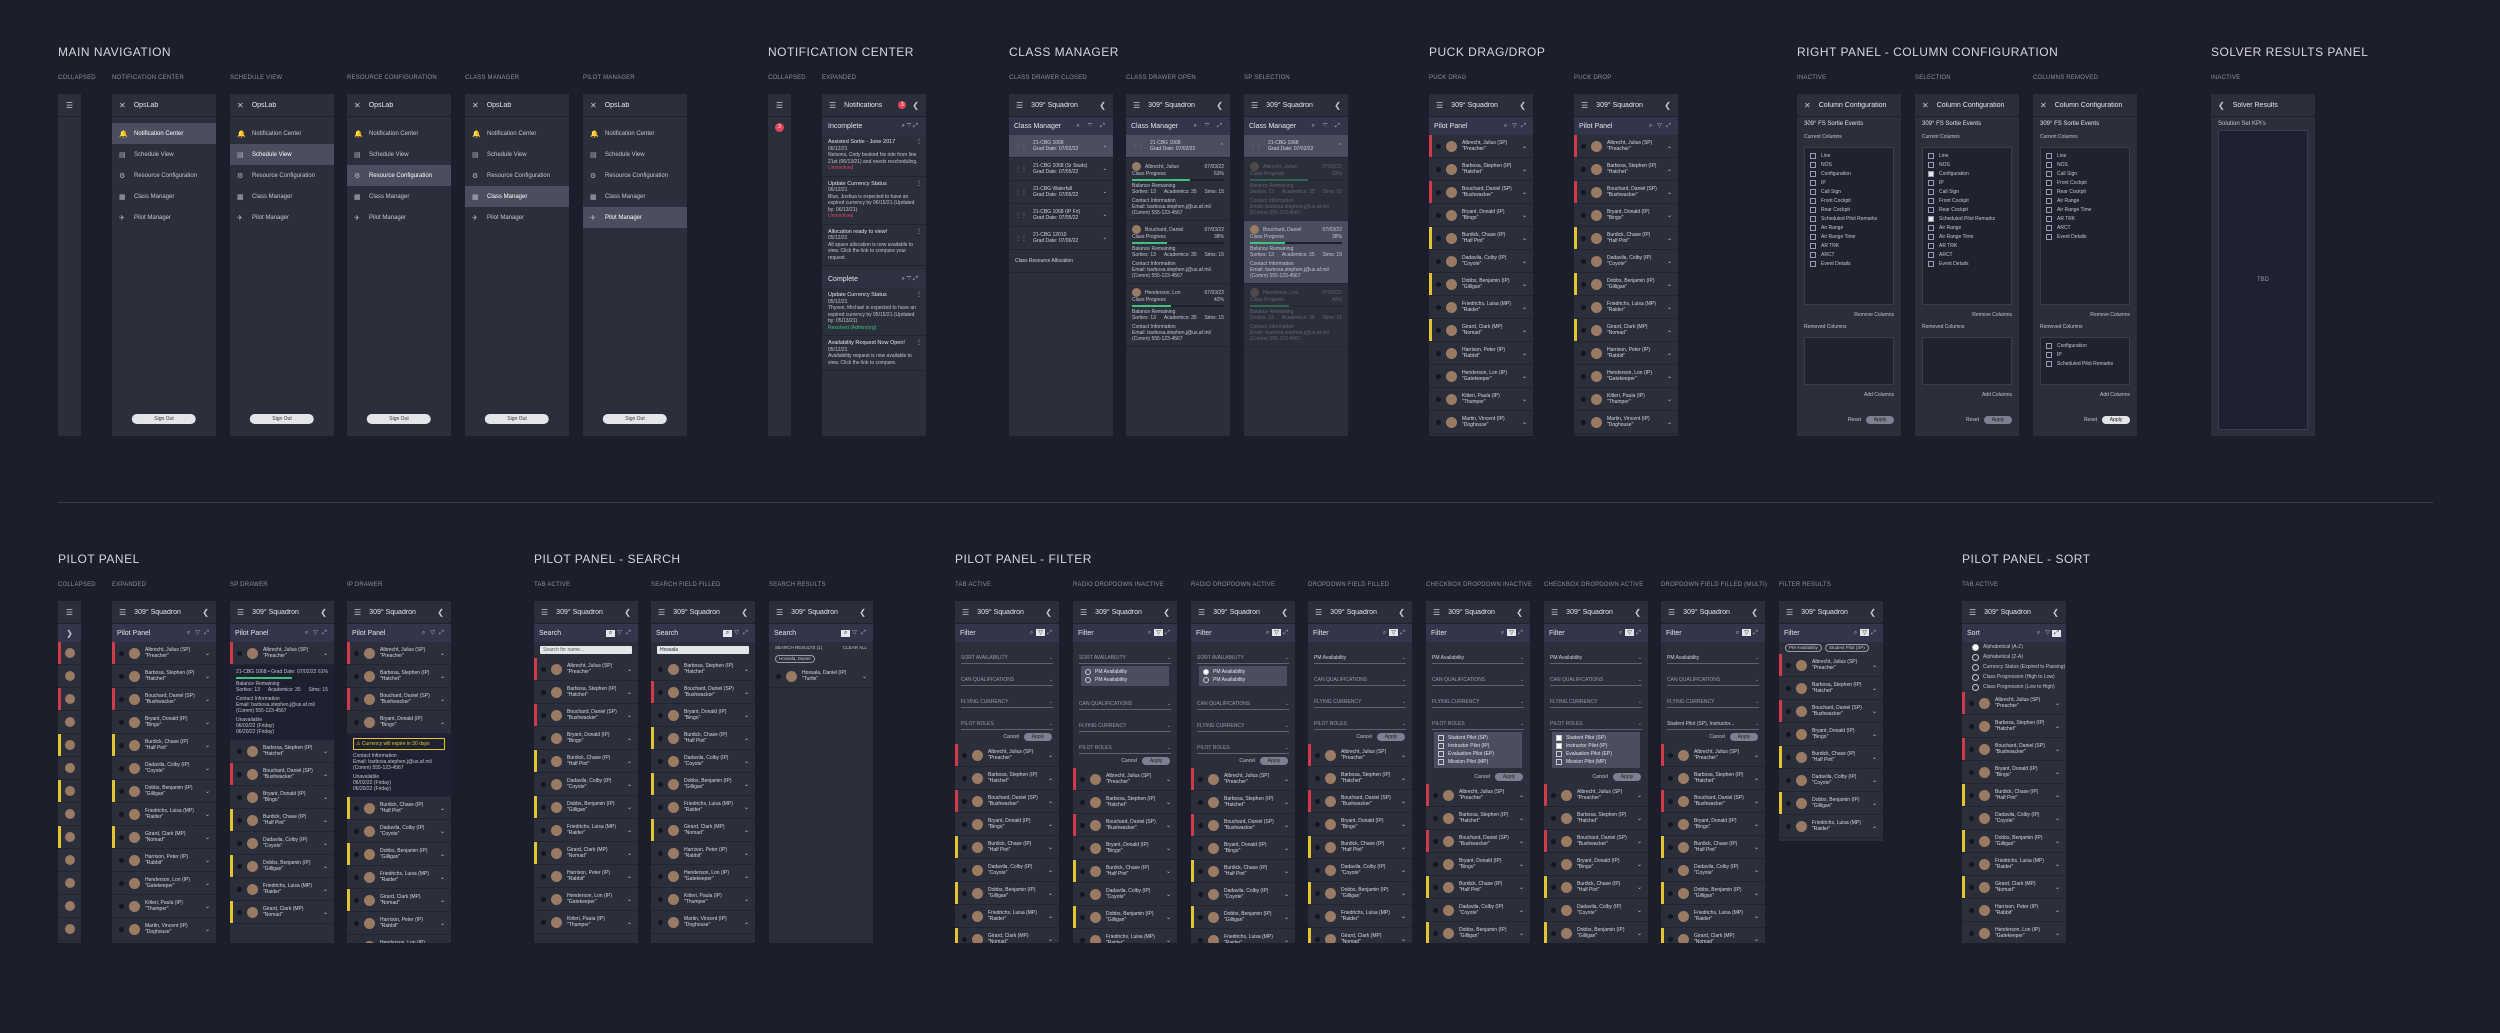 The width and height of the screenshot is (2500, 1033). What do you see at coordinates (909, 278) in the screenshot?
I see `tools-icon: ⌕ ▽ ⤢` at bounding box center [909, 278].